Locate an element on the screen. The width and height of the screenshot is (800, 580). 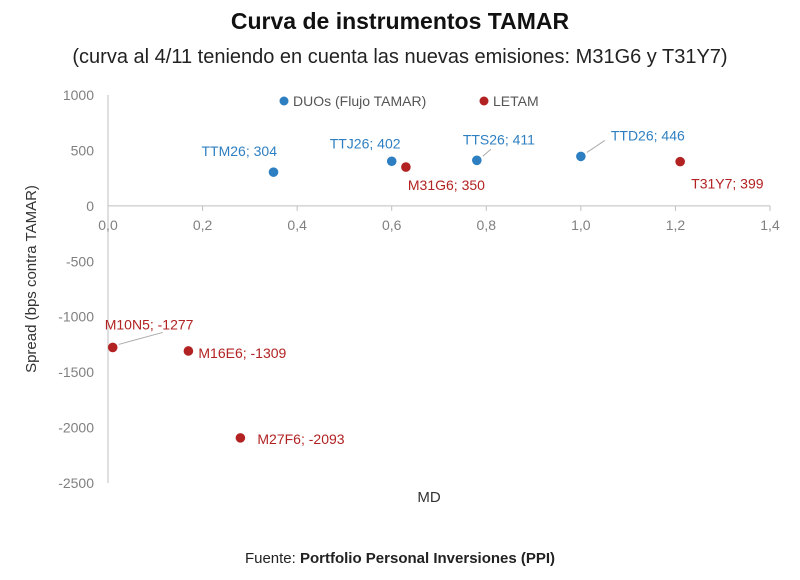
data-label: M16E6; -1309 is located at coordinates (242, 353).